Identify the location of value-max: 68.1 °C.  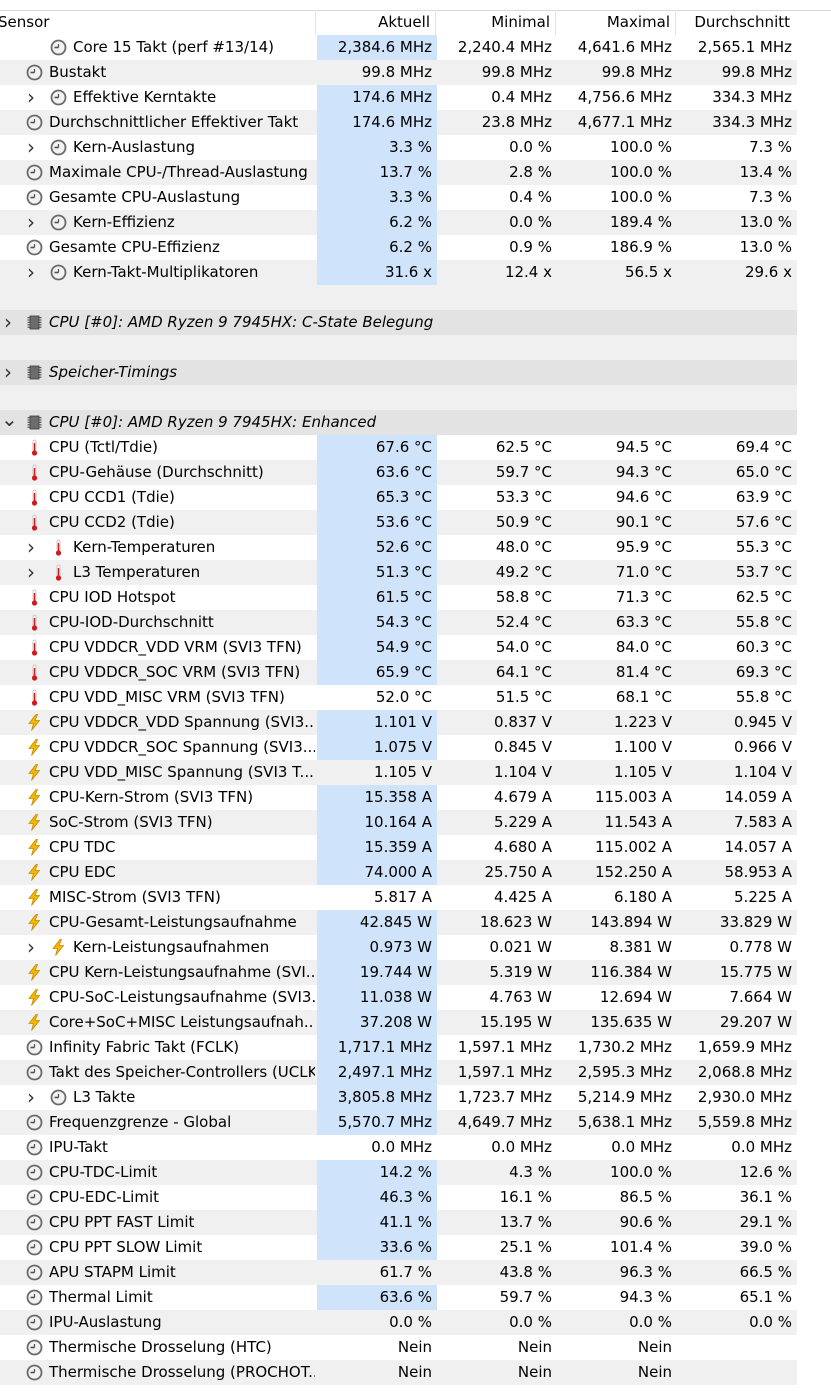
(643, 697).